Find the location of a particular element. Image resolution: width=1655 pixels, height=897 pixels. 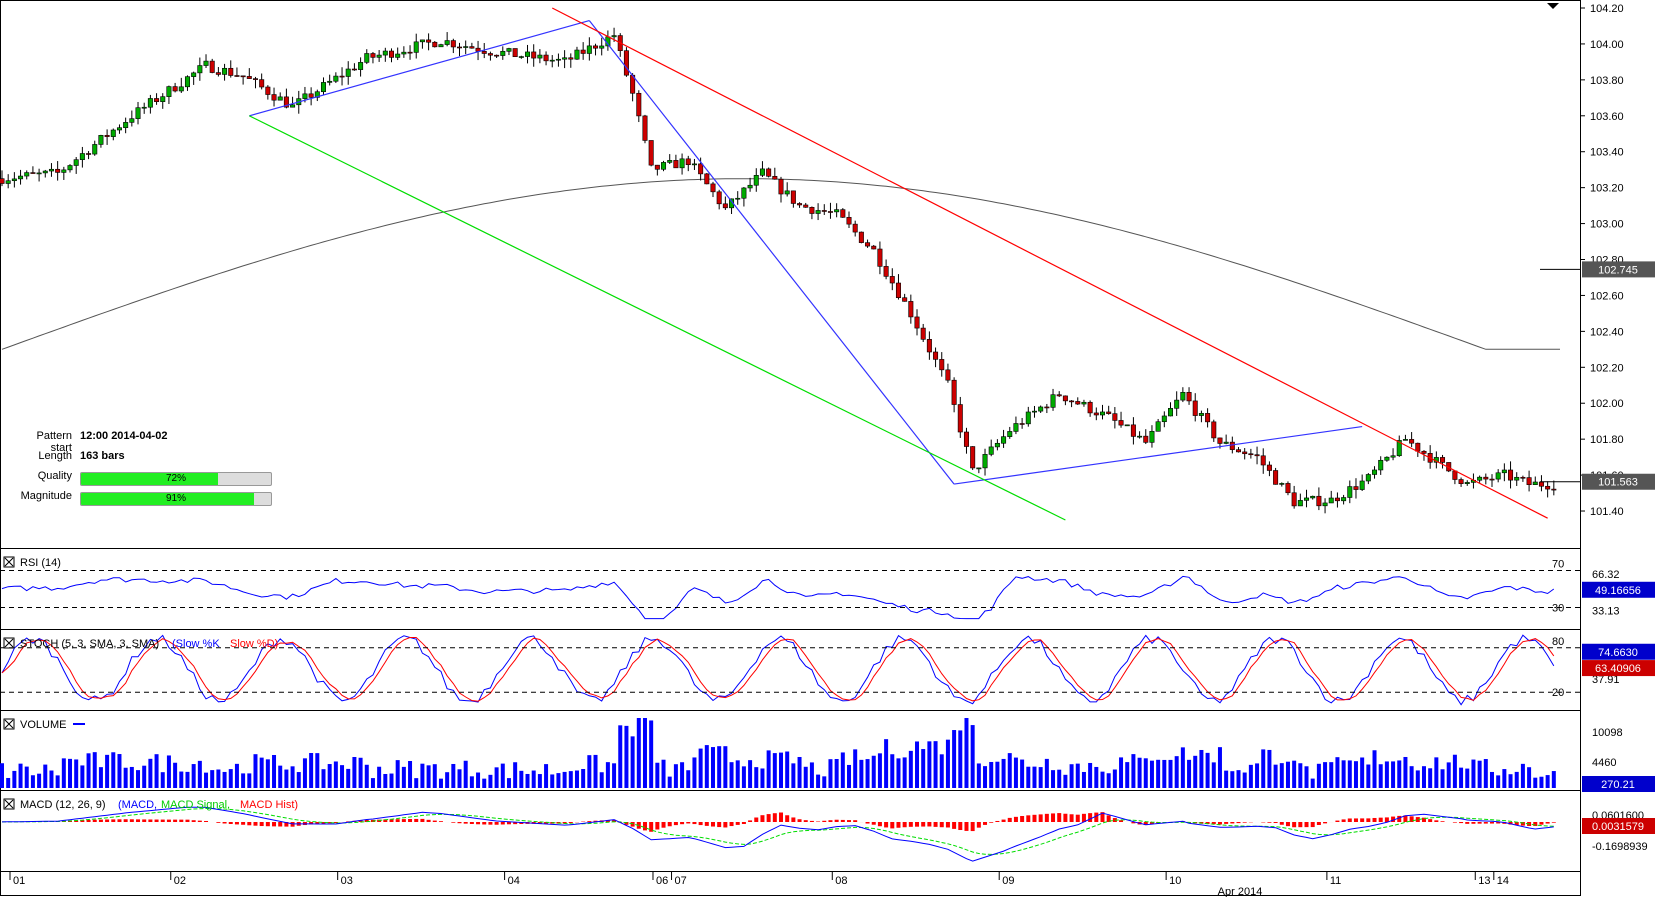

pattern-start-value: 12:00 2014-04-02 is located at coordinates (124, 436).